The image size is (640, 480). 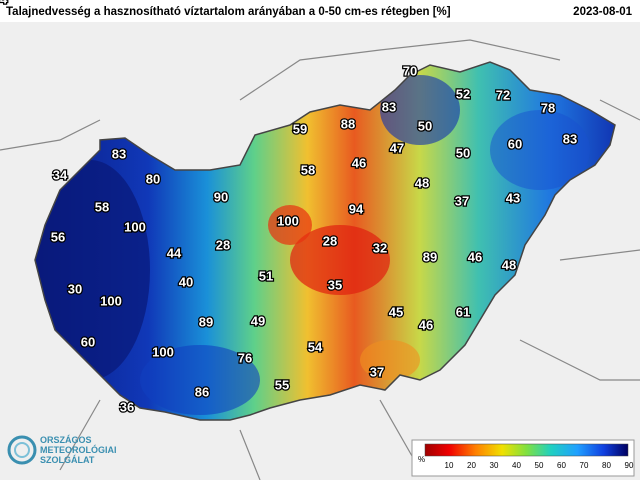 What do you see at coordinates (397, 147) in the screenshot?
I see `station-value: 47` at bounding box center [397, 147].